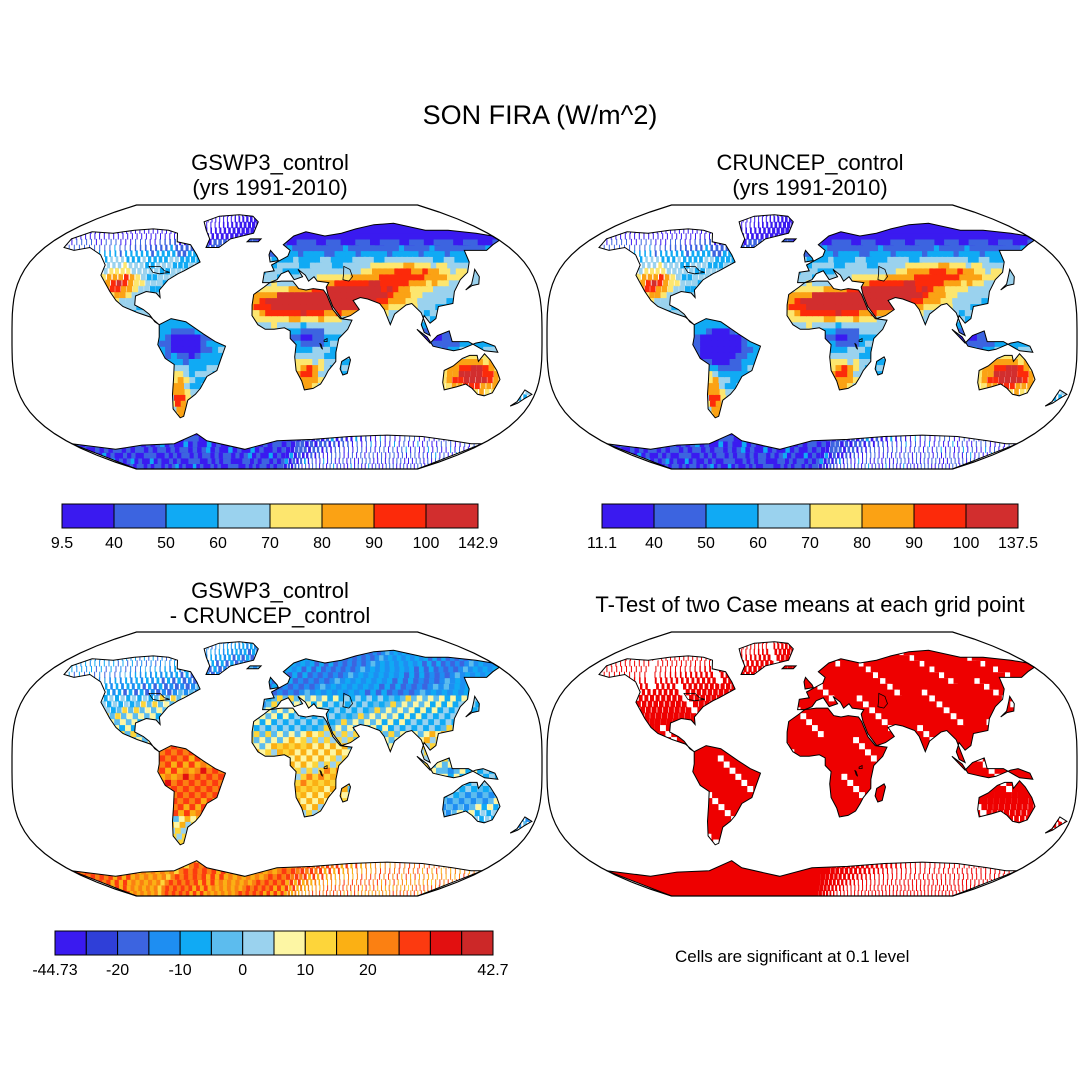 The height and width of the screenshot is (1080, 1080). What do you see at coordinates (270, 162) in the screenshot?
I see `panel-title-gswp3-line1: GSWP3_control` at bounding box center [270, 162].